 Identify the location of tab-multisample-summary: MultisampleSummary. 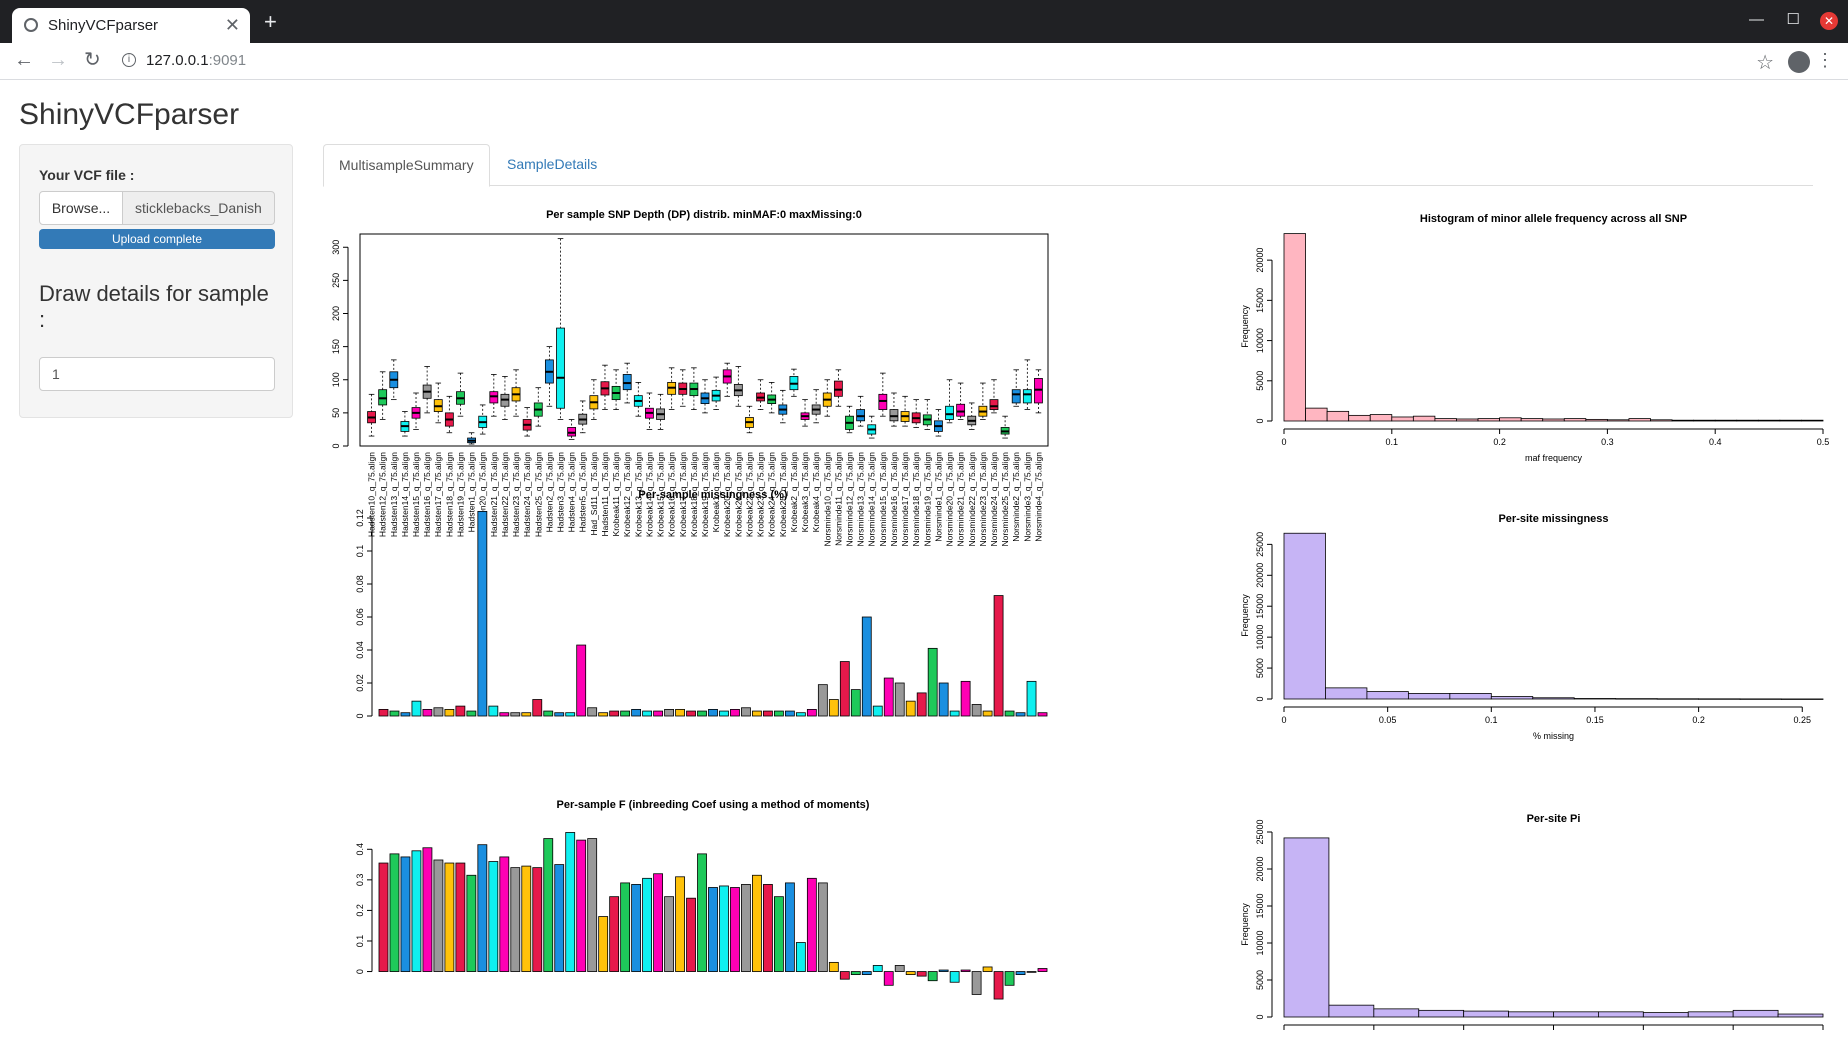
(406, 165).